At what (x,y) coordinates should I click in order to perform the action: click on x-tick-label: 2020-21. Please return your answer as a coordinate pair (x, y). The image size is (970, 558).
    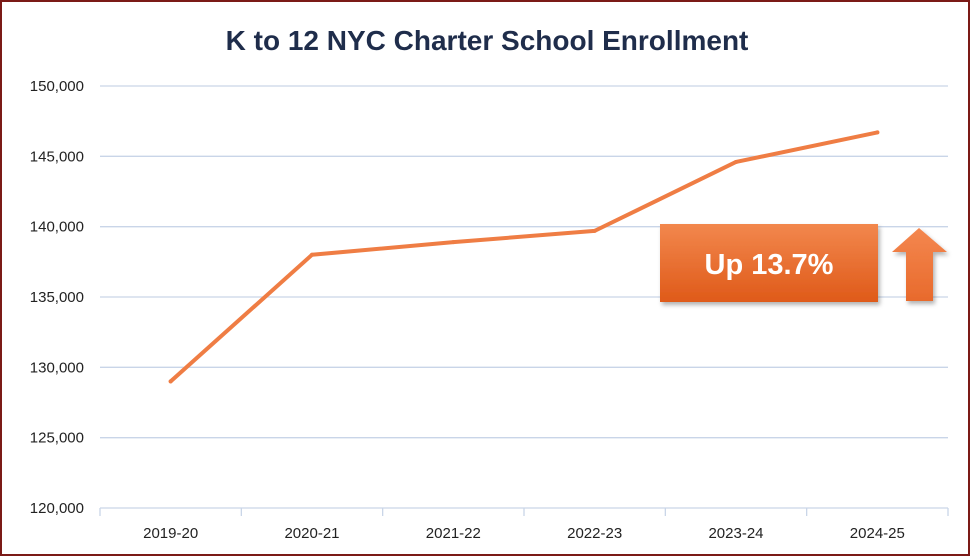
    Looking at the image, I should click on (311, 533).